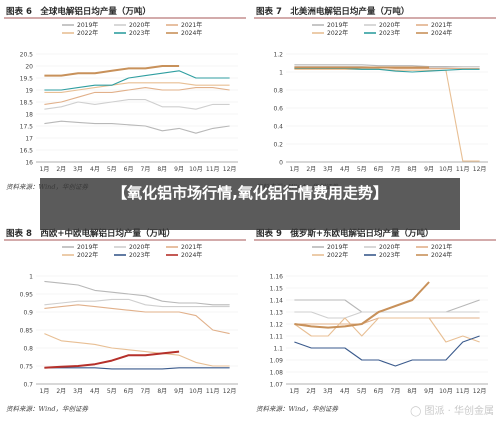 This screenshot has height=421, width=500. What do you see at coordinates (277, 289) in the screenshot?
I see `y-tick-label: 1.15` at bounding box center [277, 289].